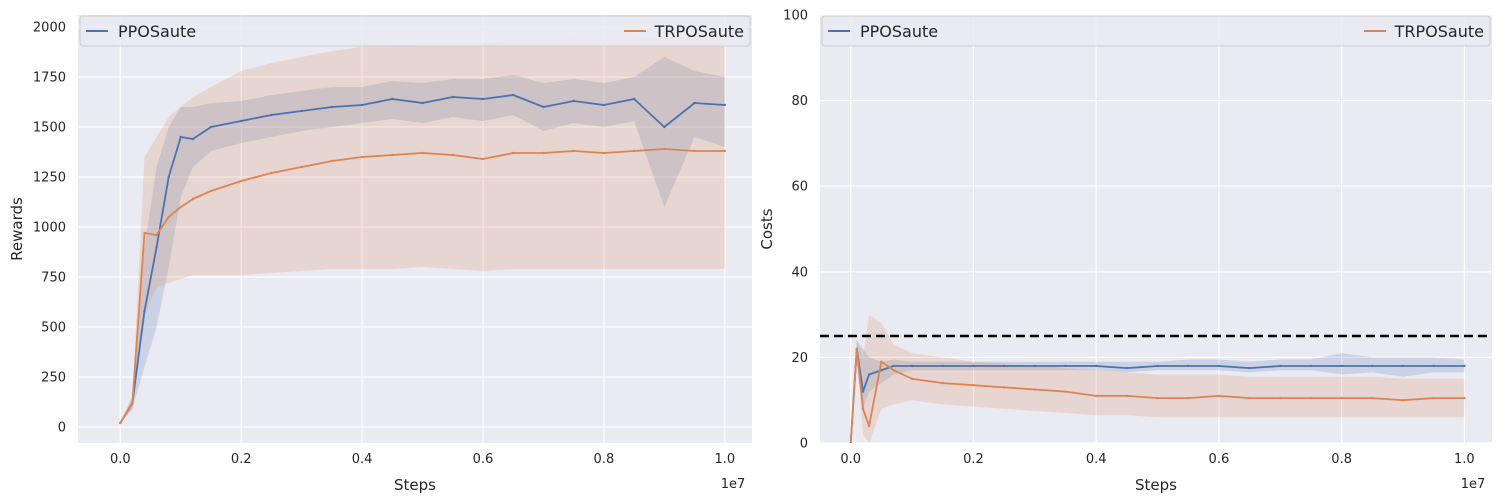 This screenshot has height=502, width=1502. What do you see at coordinates (724, 459) in the screenshot?
I see `x-tick-label: 1.0` at bounding box center [724, 459].